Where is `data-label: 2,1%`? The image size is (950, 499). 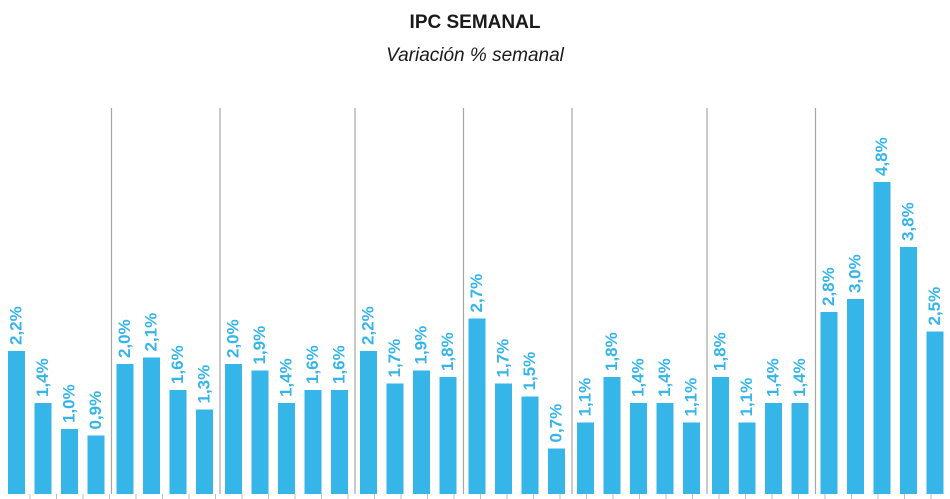 data-label: 2,1% is located at coordinates (151, 332).